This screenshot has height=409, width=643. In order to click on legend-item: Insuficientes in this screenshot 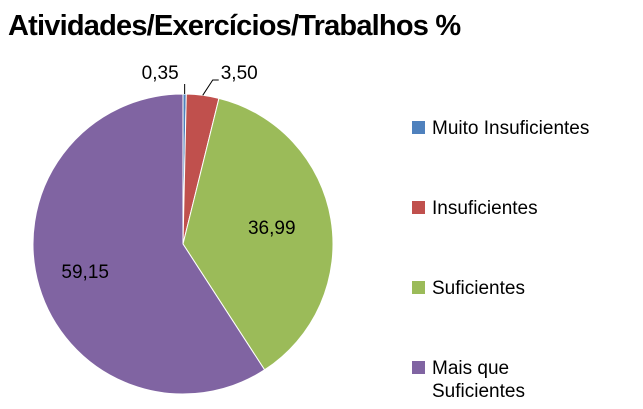, I will do `click(505, 208)`.